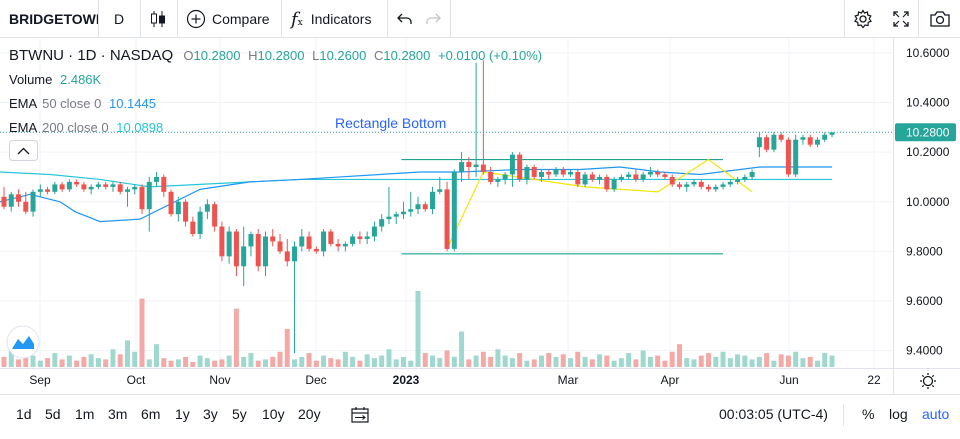 The image size is (960, 439). I want to click on undo-icon, so click(404, 18).